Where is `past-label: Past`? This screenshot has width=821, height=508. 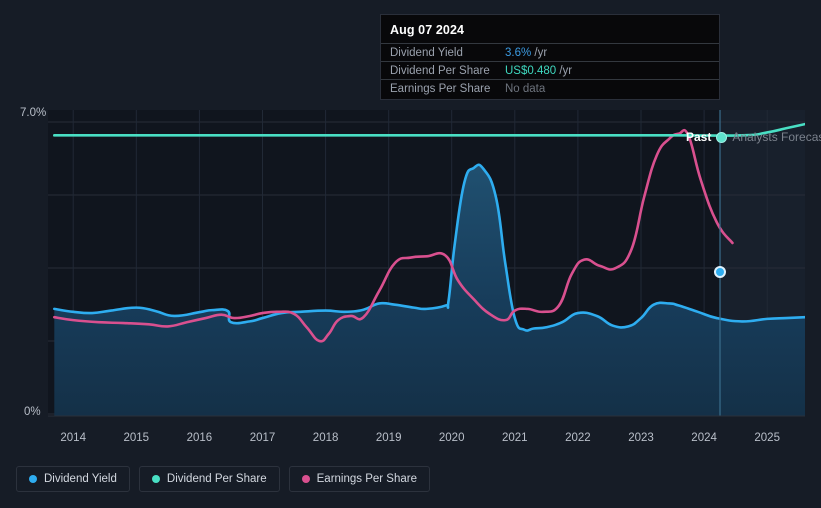
past-label: Past is located at coordinates (699, 137).